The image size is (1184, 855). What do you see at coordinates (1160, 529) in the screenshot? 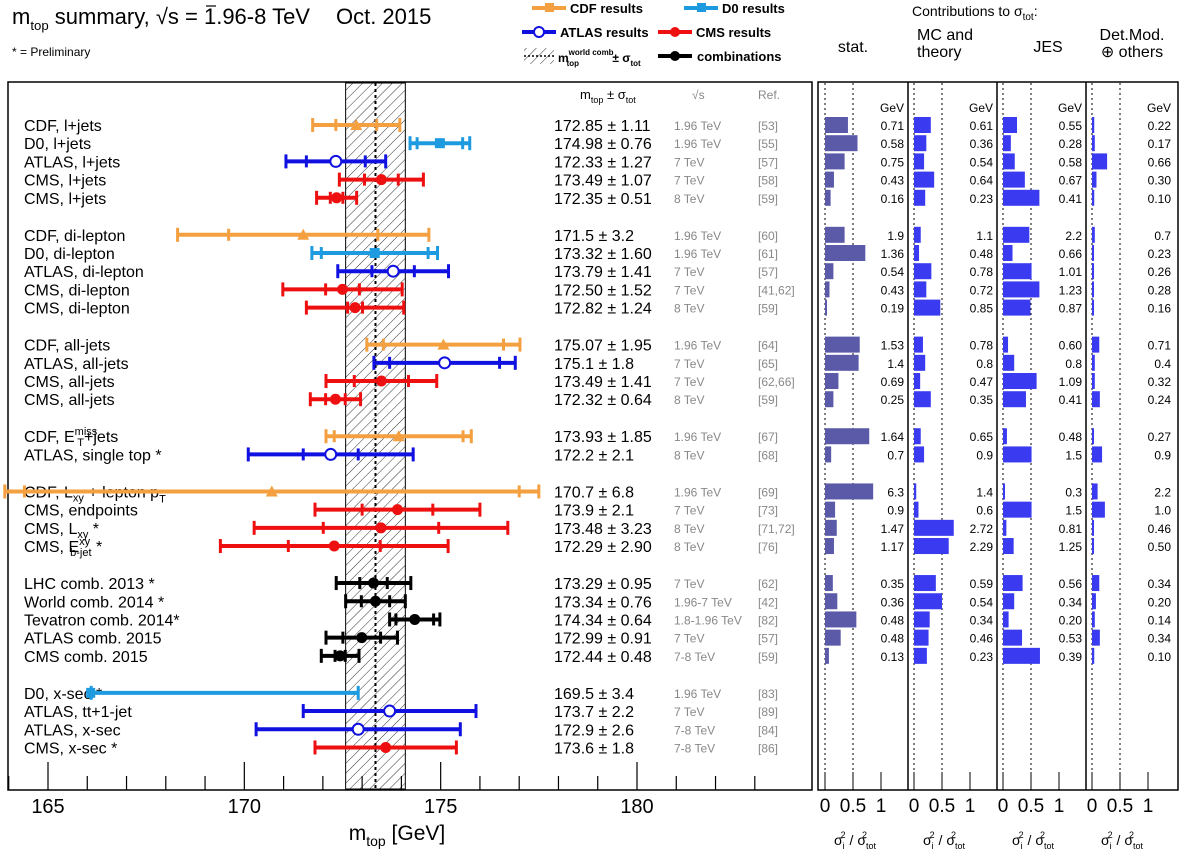
I see `contrib-value: 0.46` at bounding box center [1160, 529].